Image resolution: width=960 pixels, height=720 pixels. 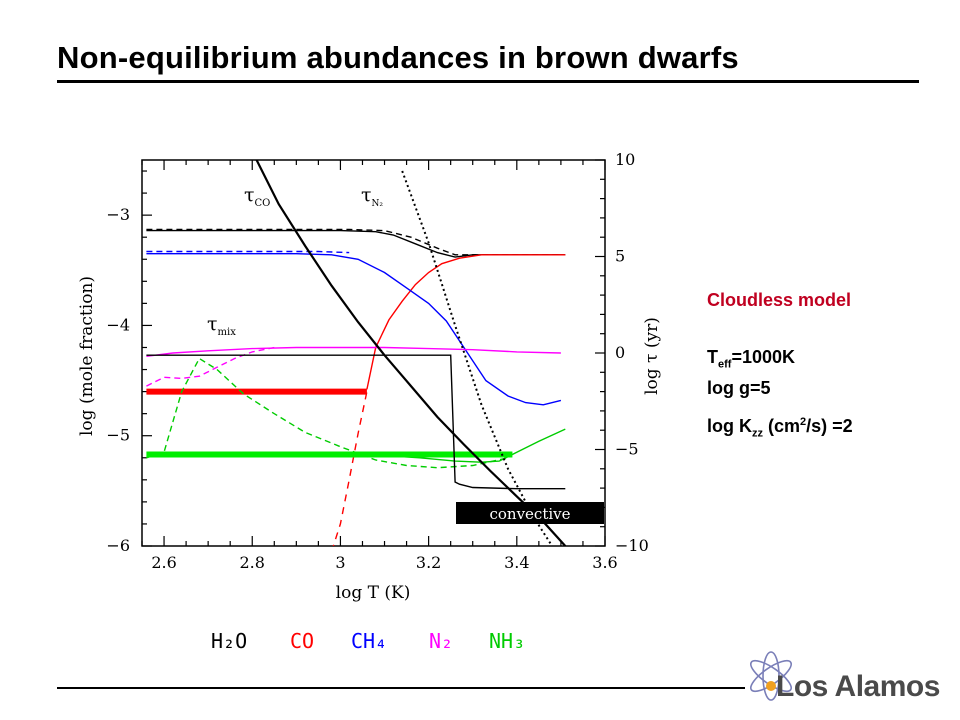 What do you see at coordinates (507, 641) in the screenshot?
I see `legend-nh3: NH₃` at bounding box center [507, 641].